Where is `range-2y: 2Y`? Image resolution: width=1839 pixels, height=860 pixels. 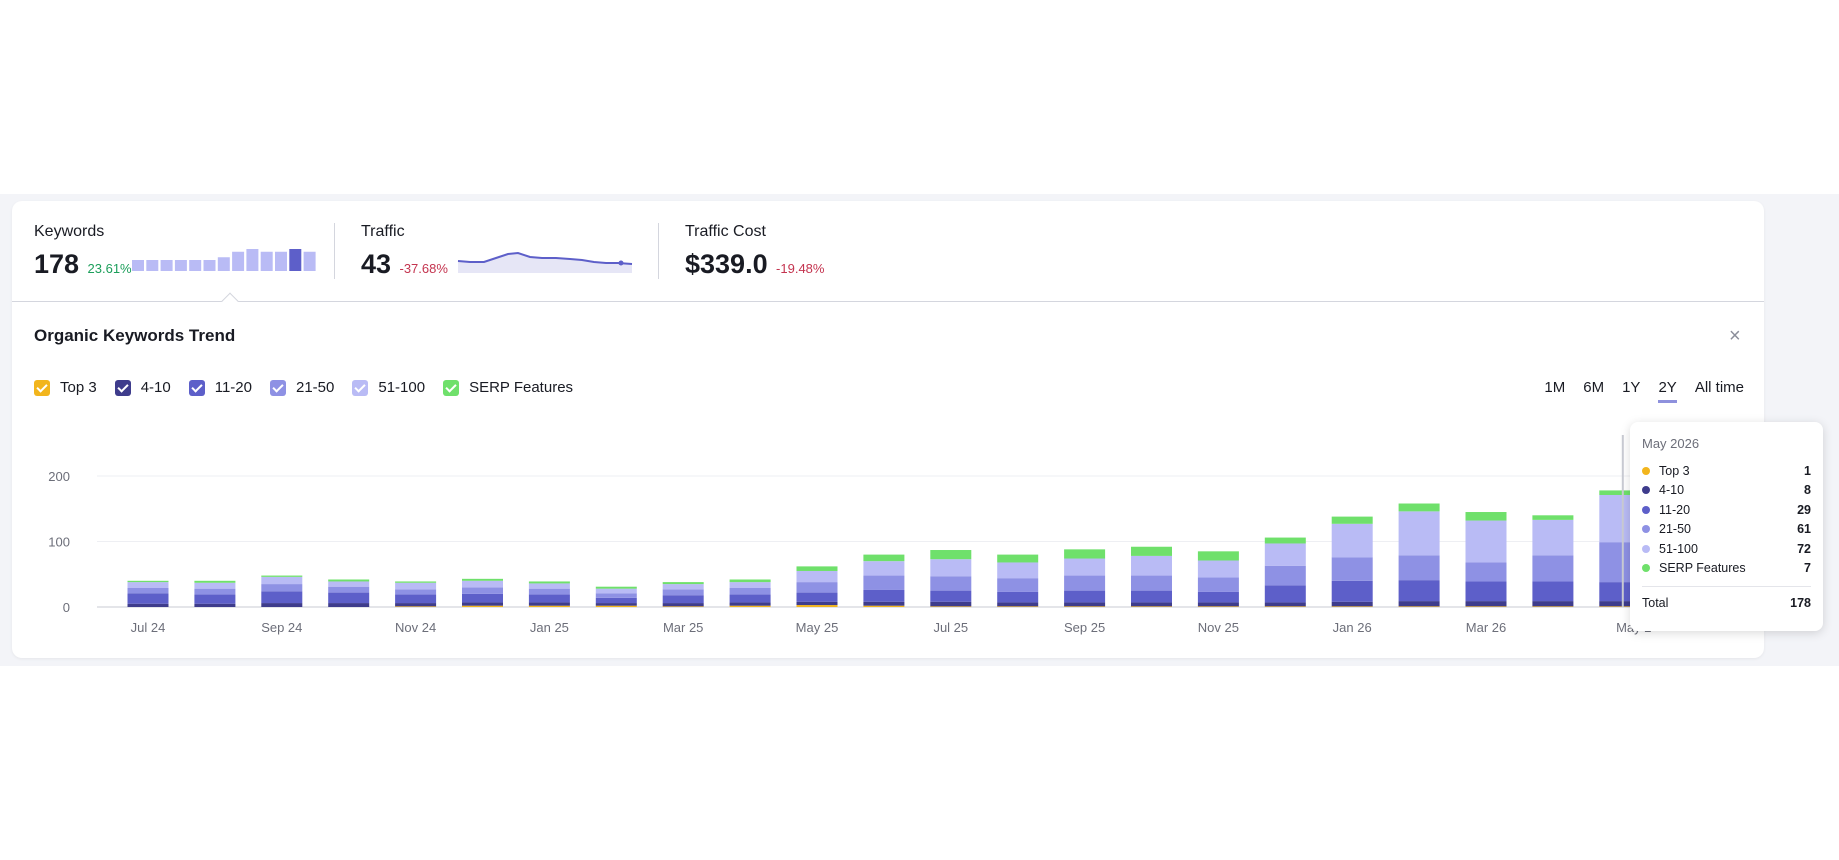 range-2y: 2Y is located at coordinates (1667, 391).